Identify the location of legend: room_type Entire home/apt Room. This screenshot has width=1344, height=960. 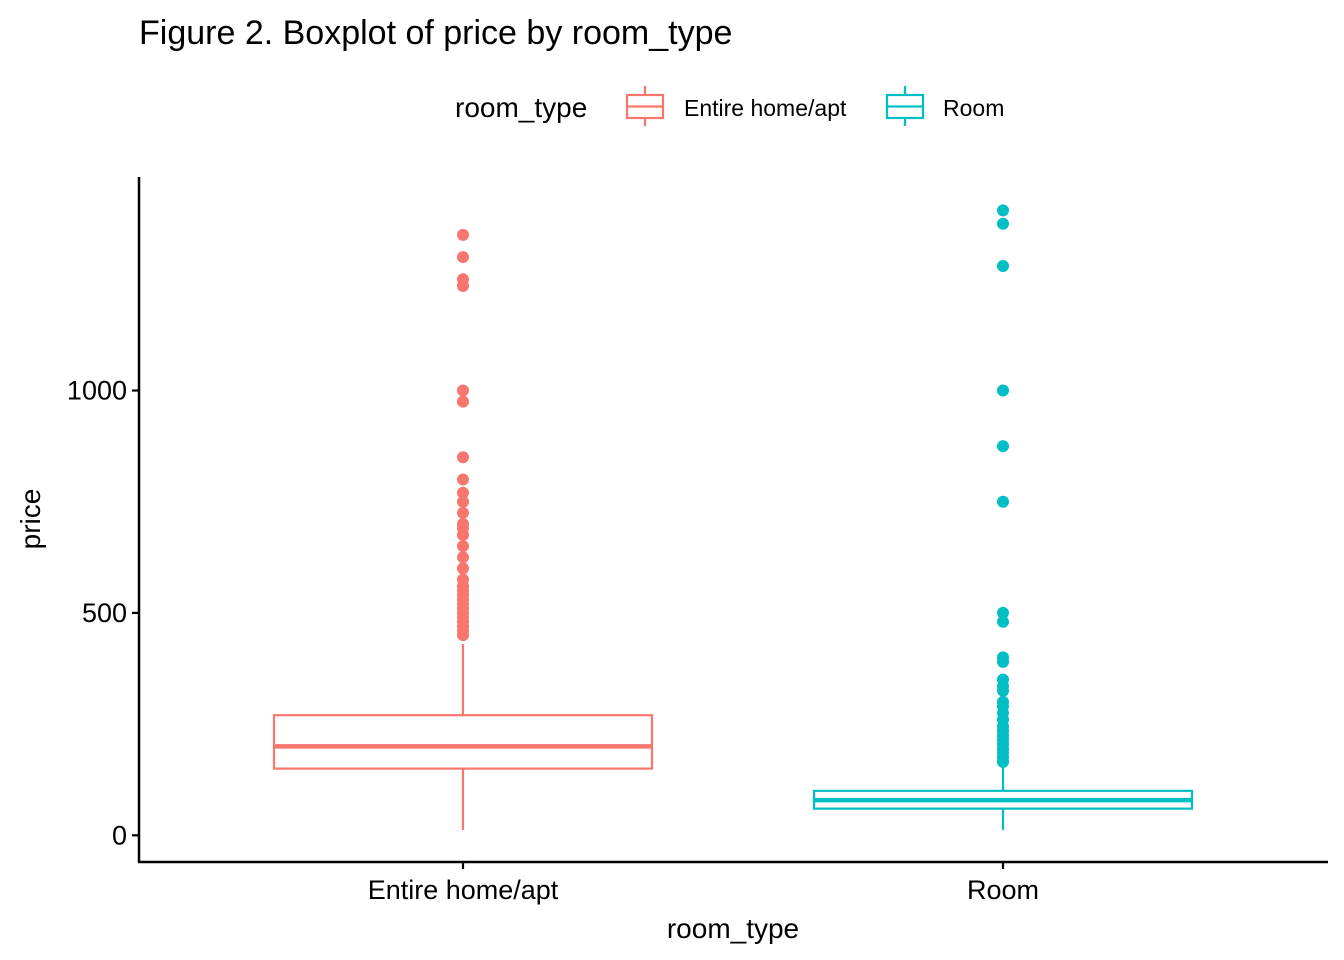
(729, 106).